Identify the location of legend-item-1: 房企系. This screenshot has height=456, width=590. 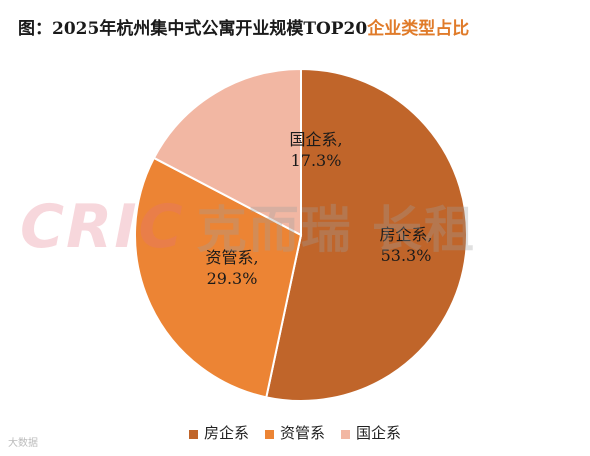
(218, 432).